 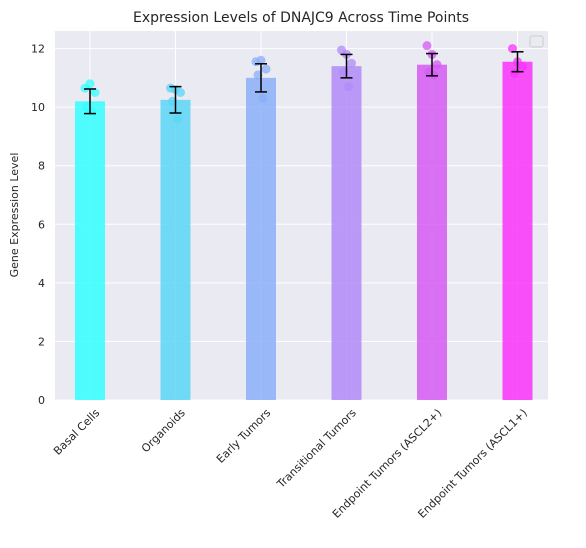 I want to click on y-tick-label: 12, so click(x=38, y=49).